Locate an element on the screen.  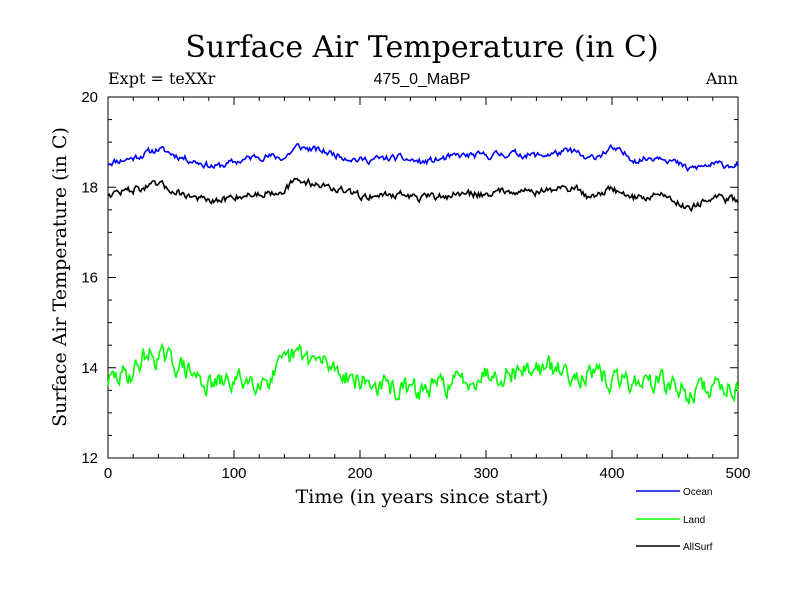
x-tick-label: 400 is located at coordinates (611, 473).